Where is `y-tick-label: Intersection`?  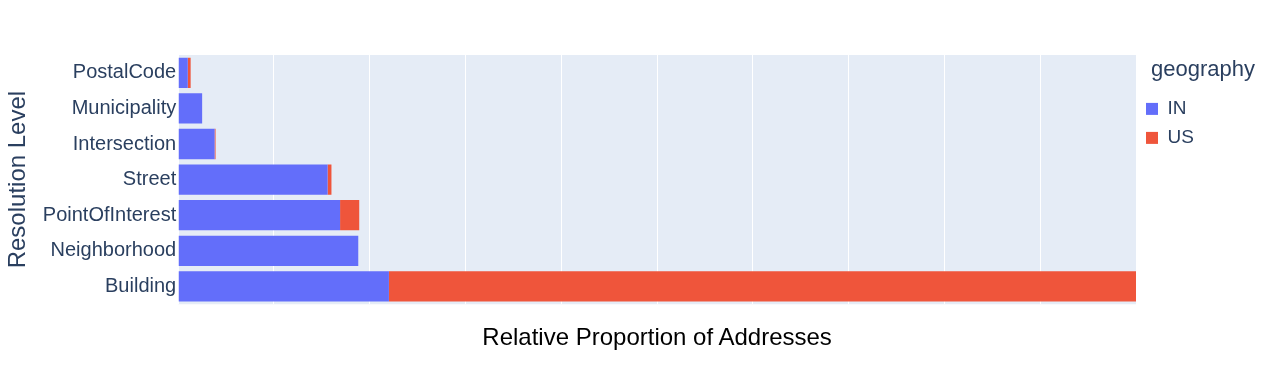
y-tick-label: Intersection is located at coordinates (124, 142).